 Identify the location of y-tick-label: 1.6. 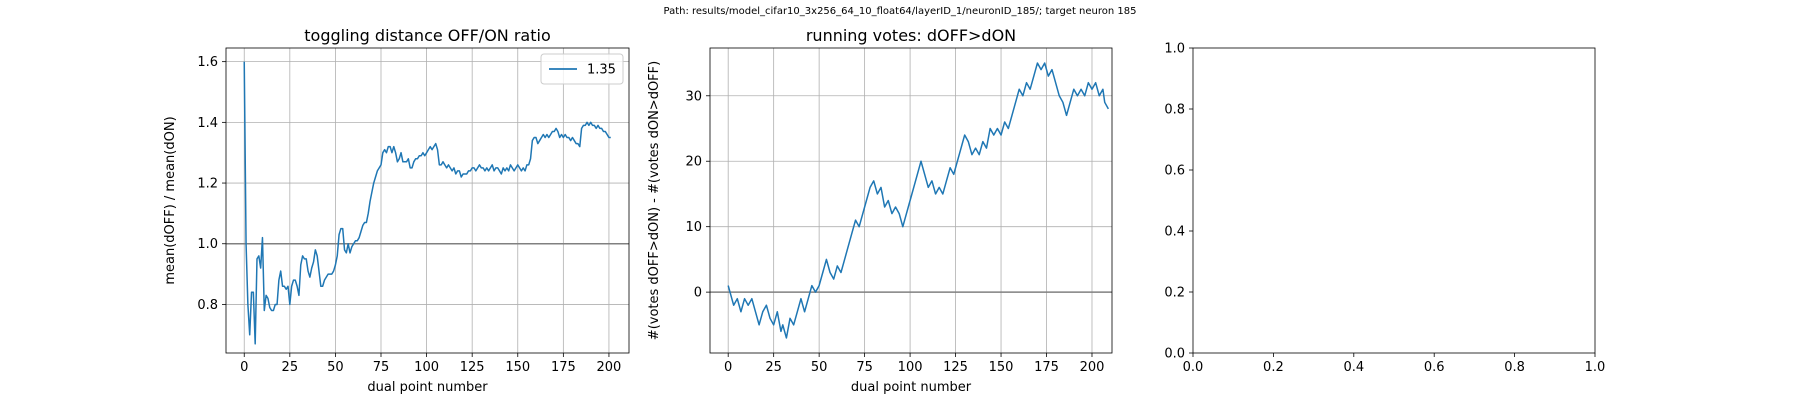
(207, 62).